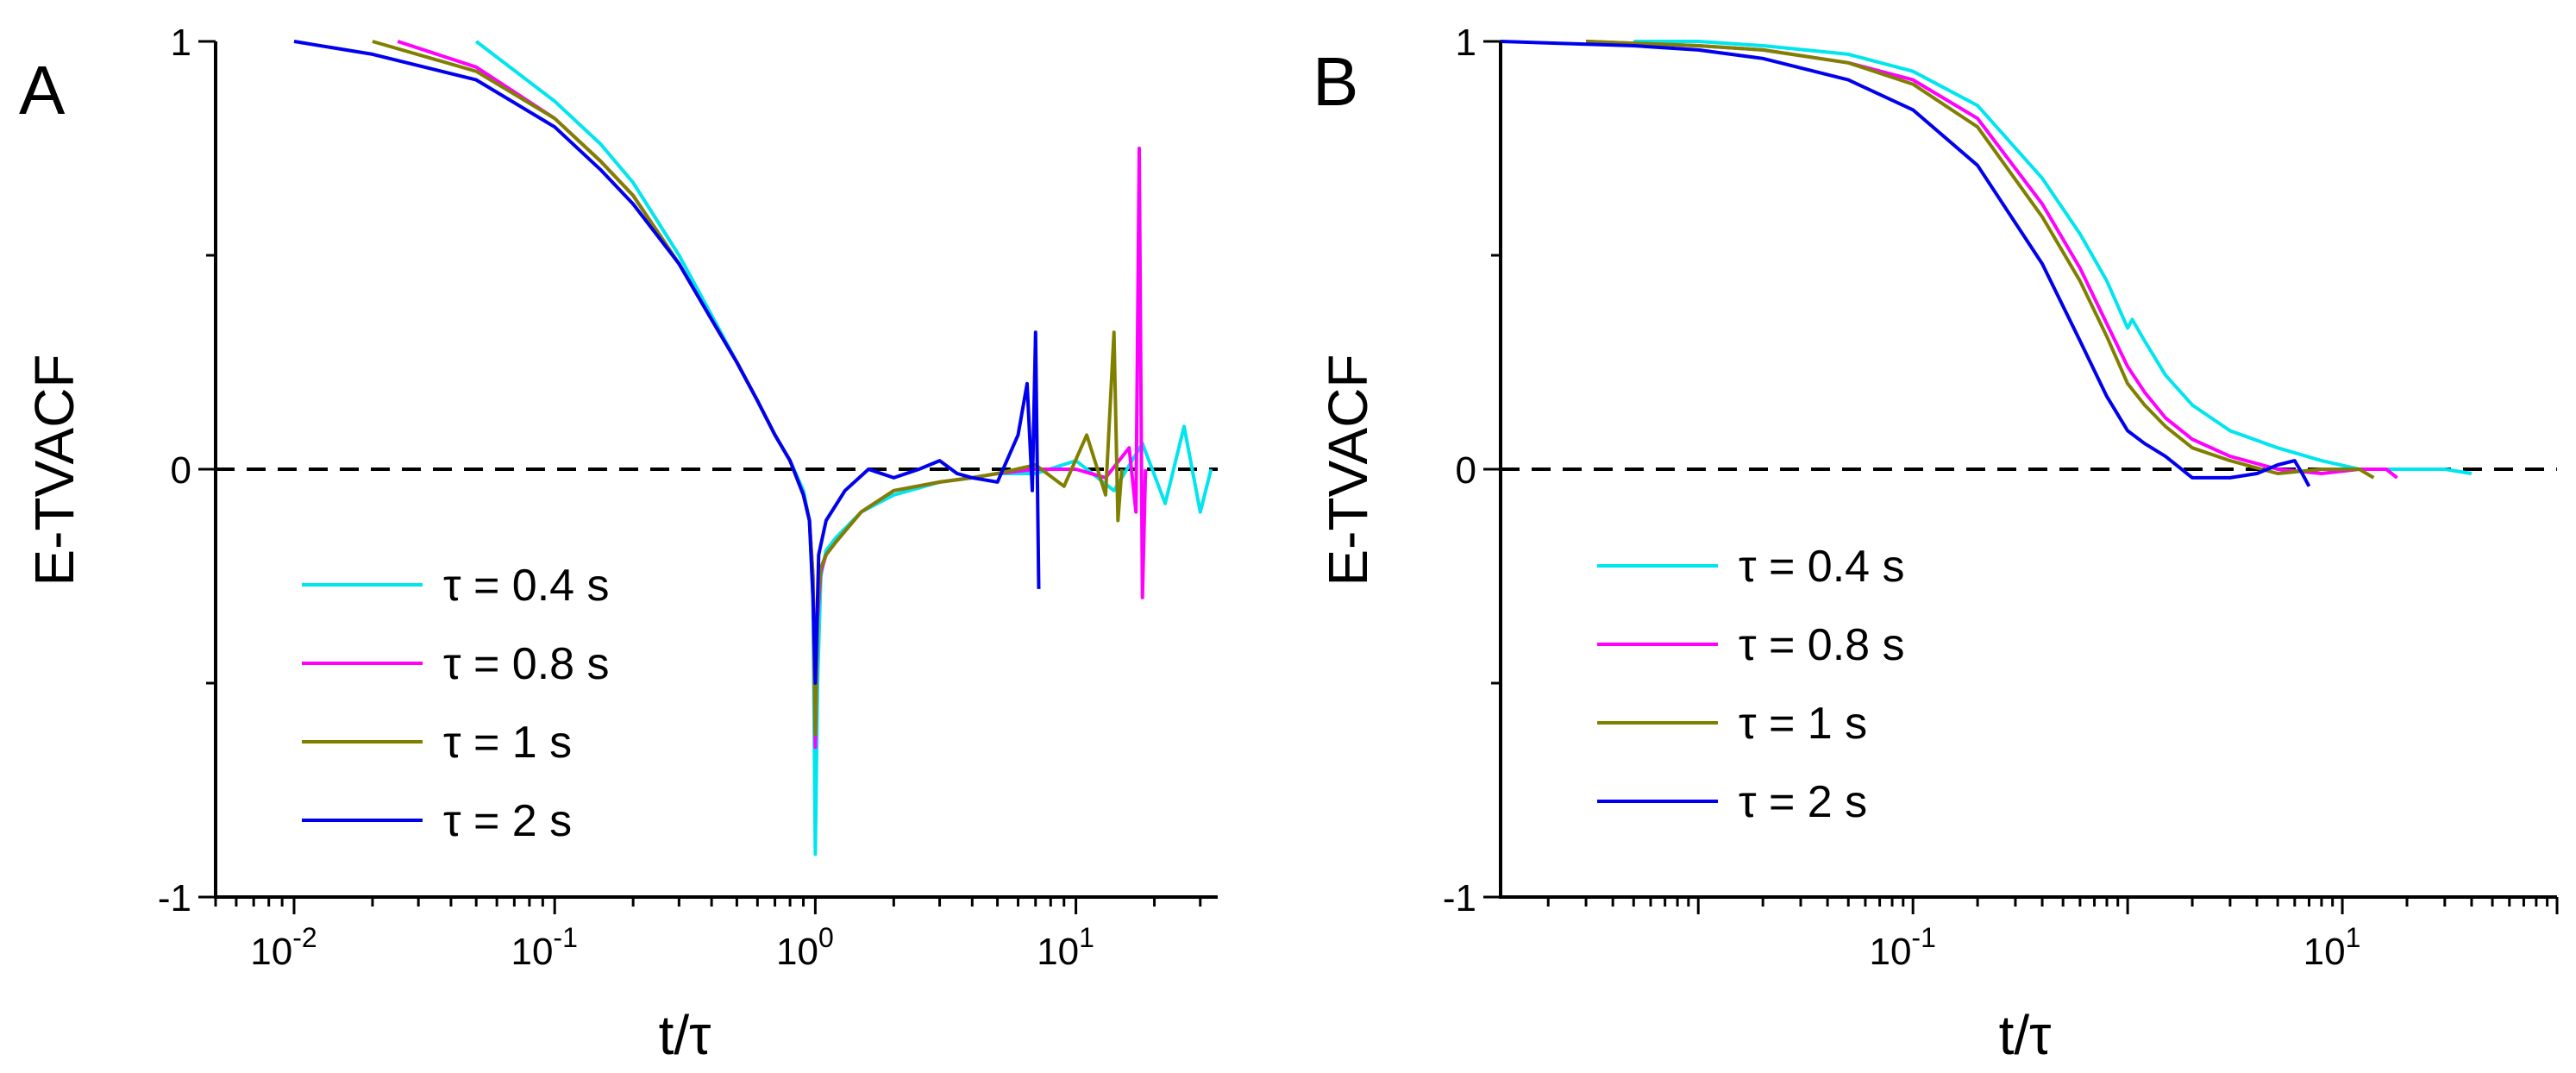 Image resolution: width=2576 pixels, height=1073 pixels. I want to click on panel-a-y-axis-title: E-TVACF, so click(54, 470).